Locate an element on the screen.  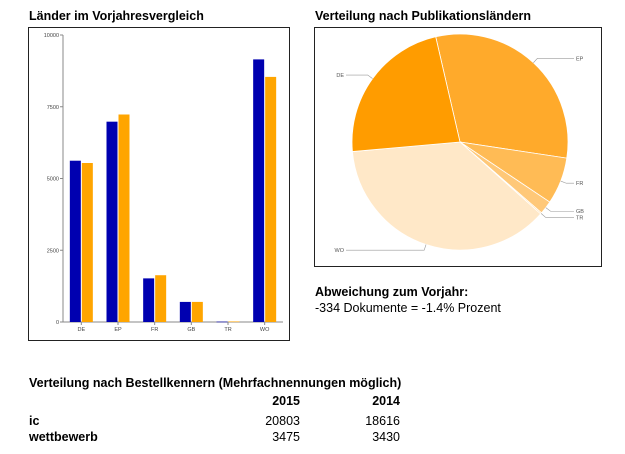
bar-chart-title: Länder im Vorjahresvergleich is located at coordinates (116, 16).